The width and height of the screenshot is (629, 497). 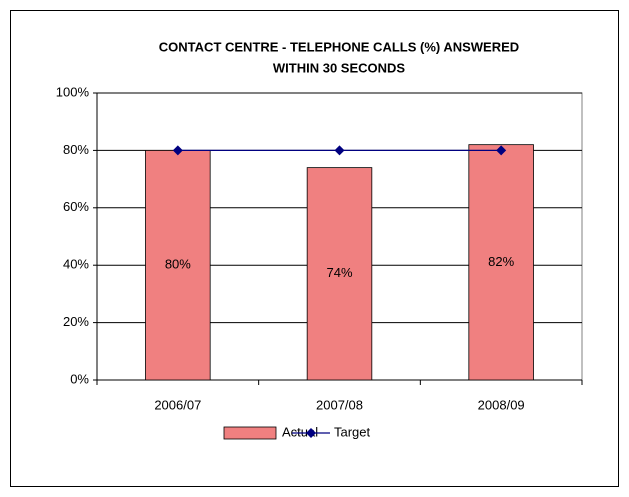 I want to click on y-tick-label: 0%, so click(x=79, y=378).